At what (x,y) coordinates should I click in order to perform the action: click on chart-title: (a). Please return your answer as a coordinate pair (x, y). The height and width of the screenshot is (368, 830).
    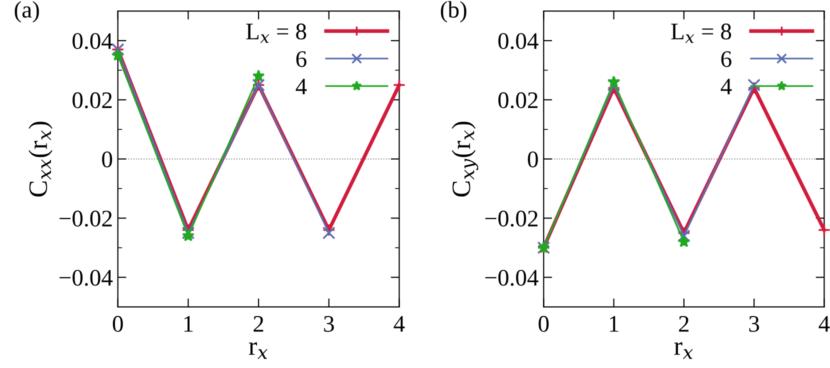
    Looking at the image, I should click on (26, 12).